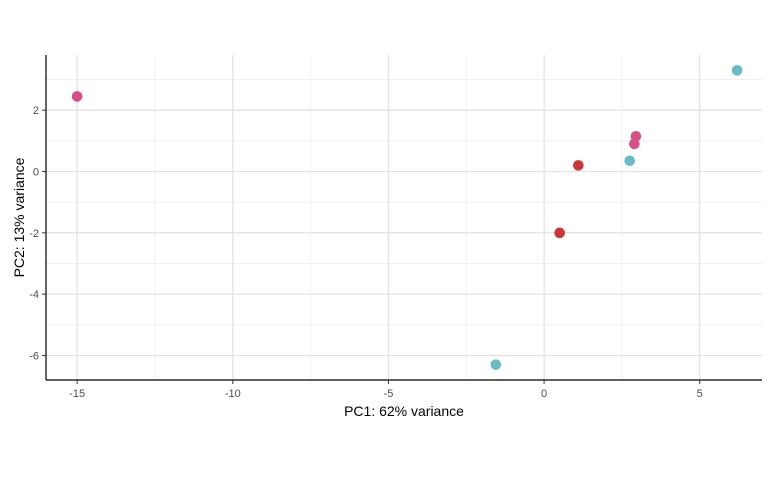  What do you see at coordinates (700, 394) in the screenshot?
I see `x-tick-label: 5` at bounding box center [700, 394].